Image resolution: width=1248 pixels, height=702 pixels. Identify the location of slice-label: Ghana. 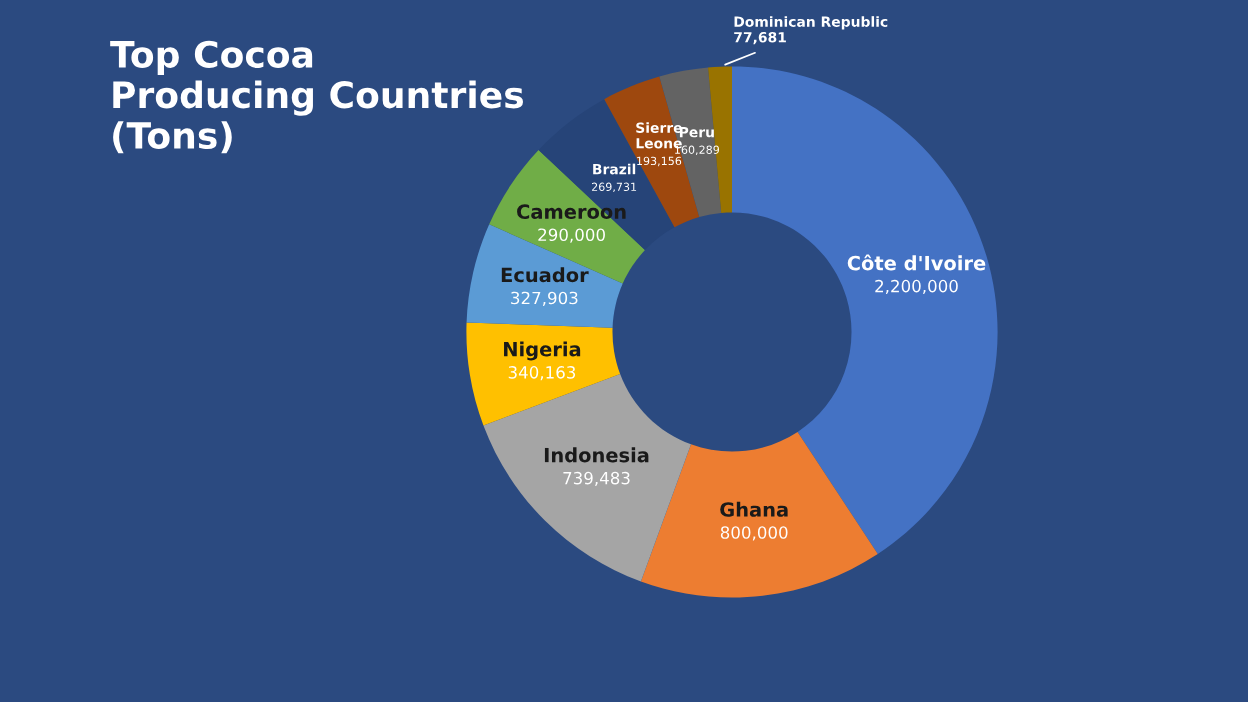
(754, 509).